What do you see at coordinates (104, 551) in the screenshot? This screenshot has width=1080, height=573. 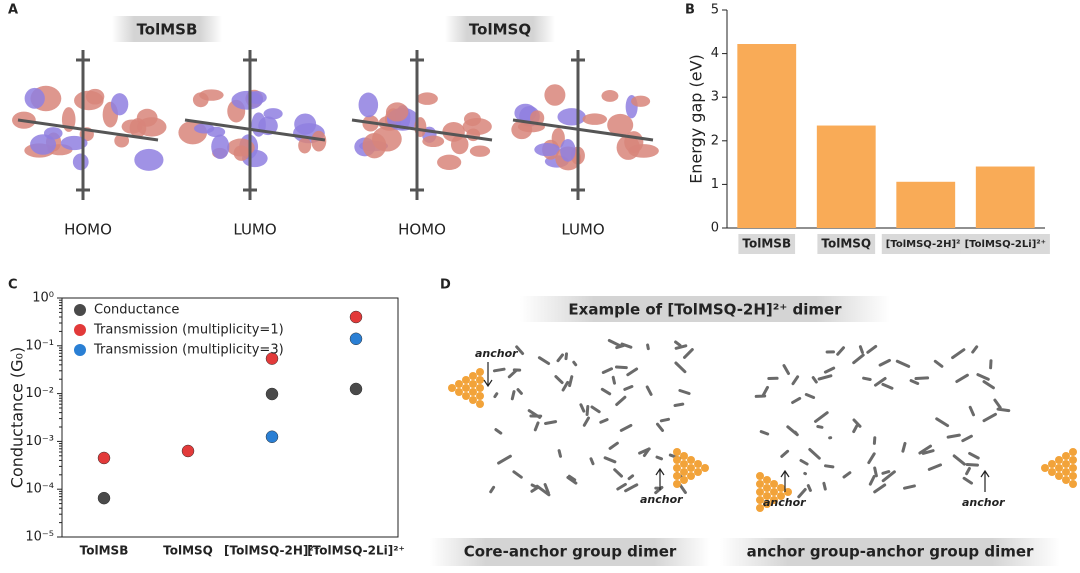 I see `x-tick-label: TolMSB` at bounding box center [104, 551].